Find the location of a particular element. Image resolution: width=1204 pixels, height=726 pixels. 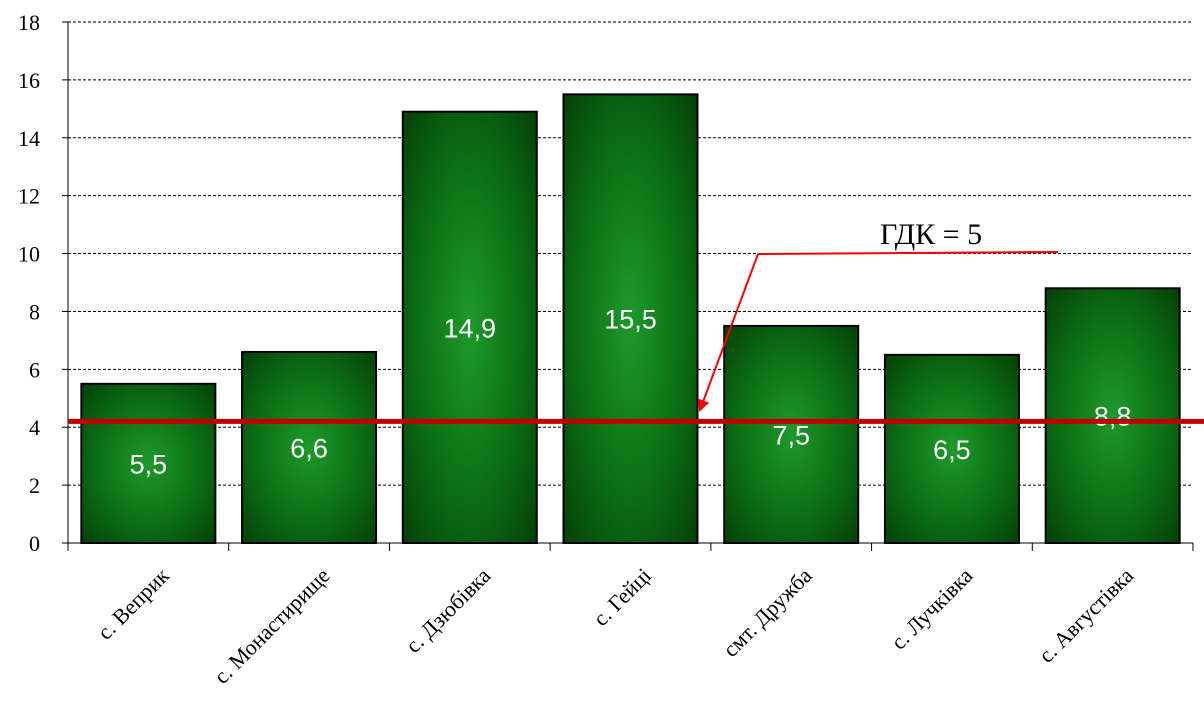

data-label: 14,9 is located at coordinates (470, 328).